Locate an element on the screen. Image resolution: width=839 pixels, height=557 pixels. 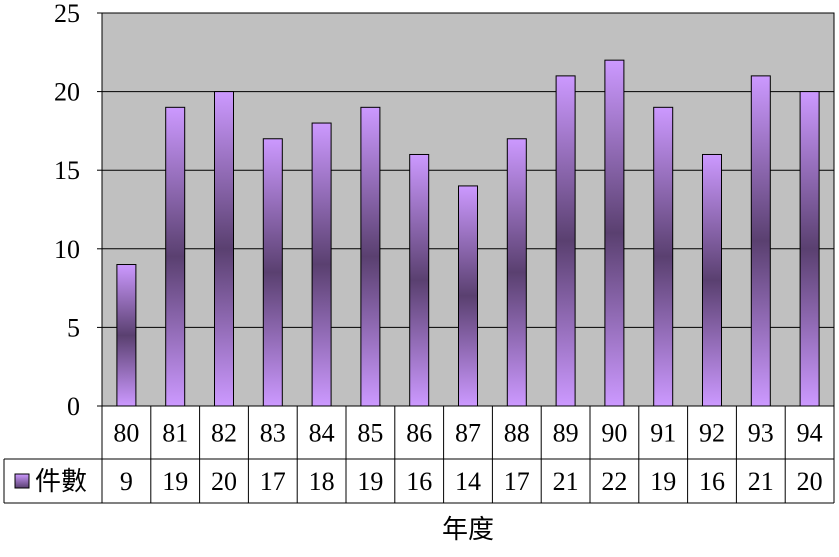
category-label: 91 is located at coordinates (663, 433).